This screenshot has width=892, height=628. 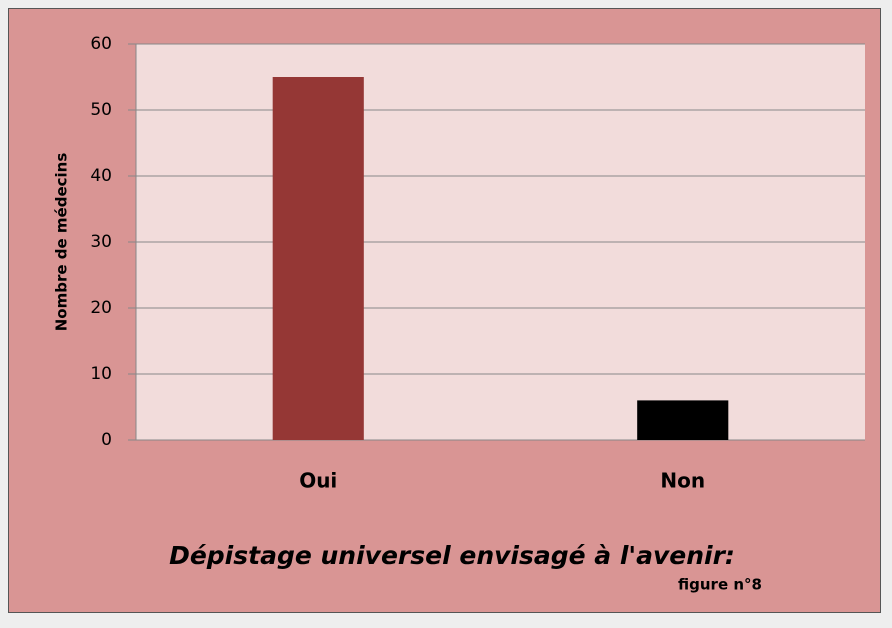 I want to click on x-tick-label: Non, so click(x=682, y=481).